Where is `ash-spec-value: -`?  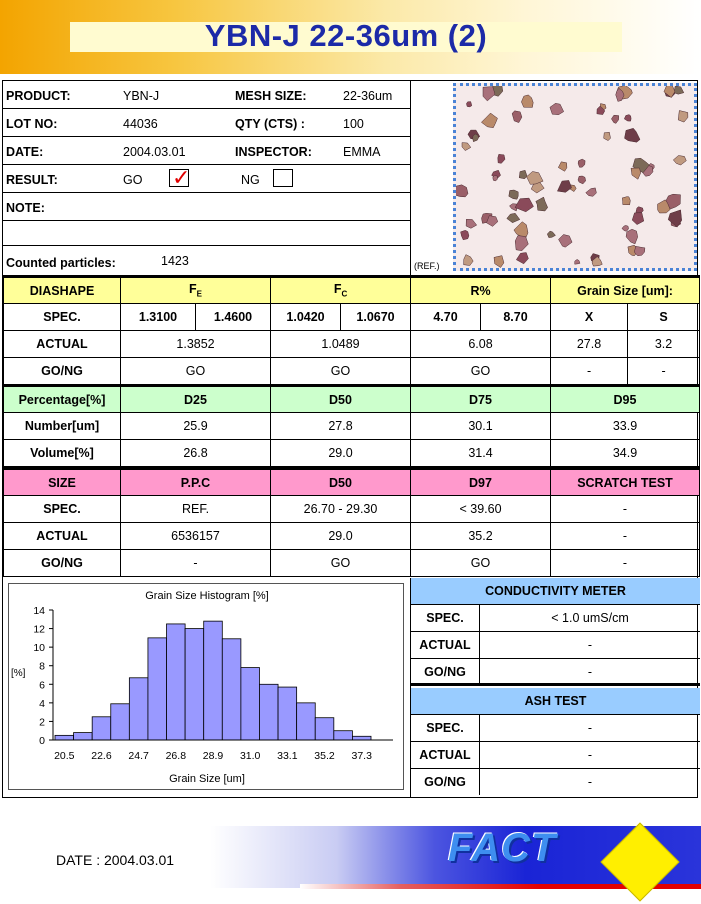
ash-spec-value: - is located at coordinates (590, 728).